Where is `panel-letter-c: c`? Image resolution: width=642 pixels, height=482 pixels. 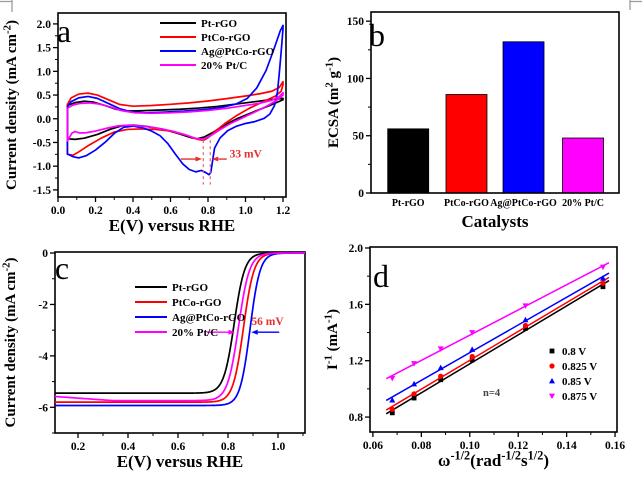 panel-letter-c: c is located at coordinates (62, 268).